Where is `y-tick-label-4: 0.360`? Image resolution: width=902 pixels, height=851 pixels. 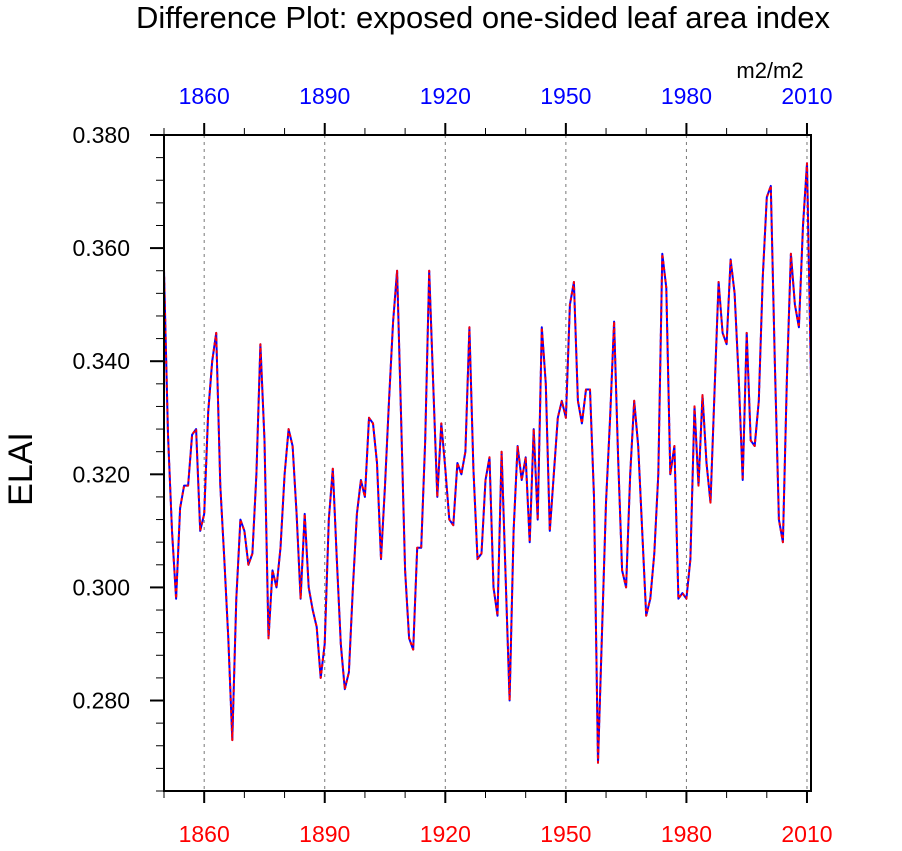 y-tick-label-4: 0.360 is located at coordinates (101, 248).